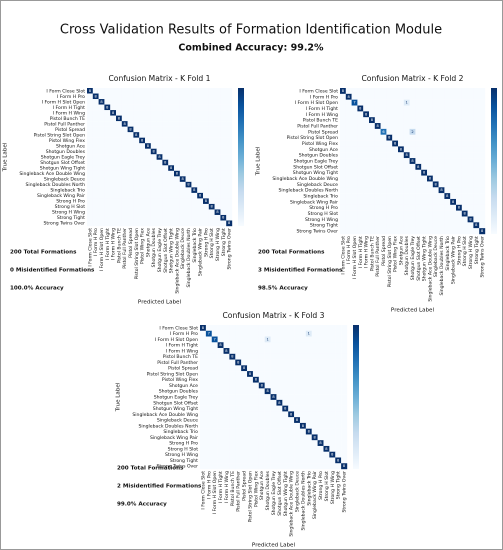 The image size is (503, 550). What do you see at coordinates (309, 488) in the screenshot?
I see `x-tick-label: Singleback Trio` at bounding box center [309, 488].